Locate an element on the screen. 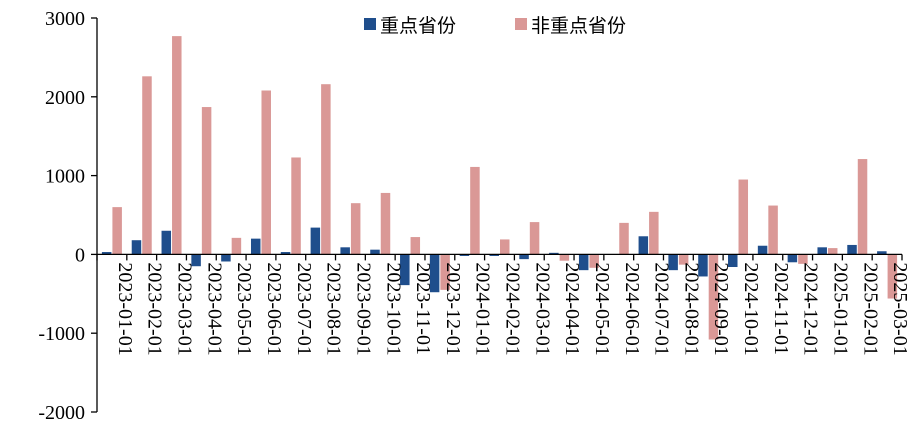 The image size is (915, 426). y-tick-label: 0 is located at coordinates (80, 255).